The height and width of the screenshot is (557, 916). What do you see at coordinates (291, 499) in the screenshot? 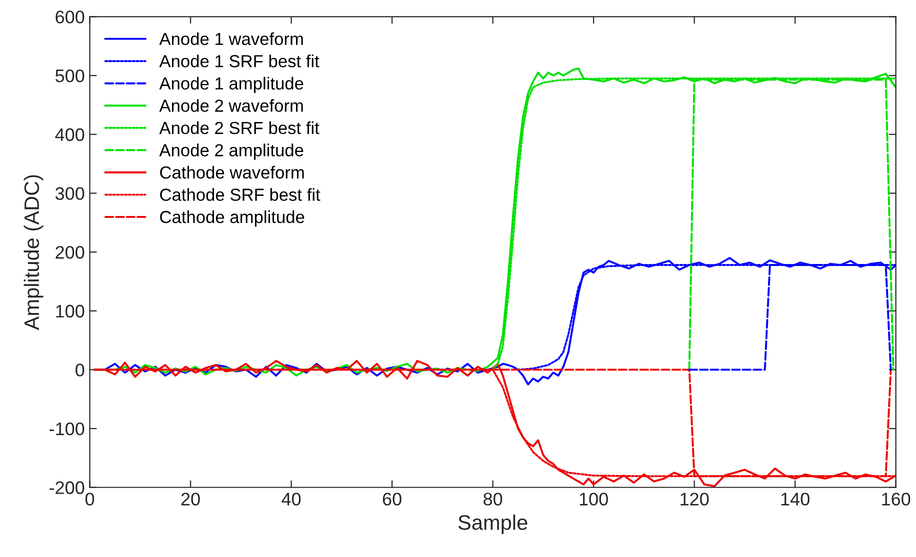
I see `x-tick-label: 40` at bounding box center [291, 499].